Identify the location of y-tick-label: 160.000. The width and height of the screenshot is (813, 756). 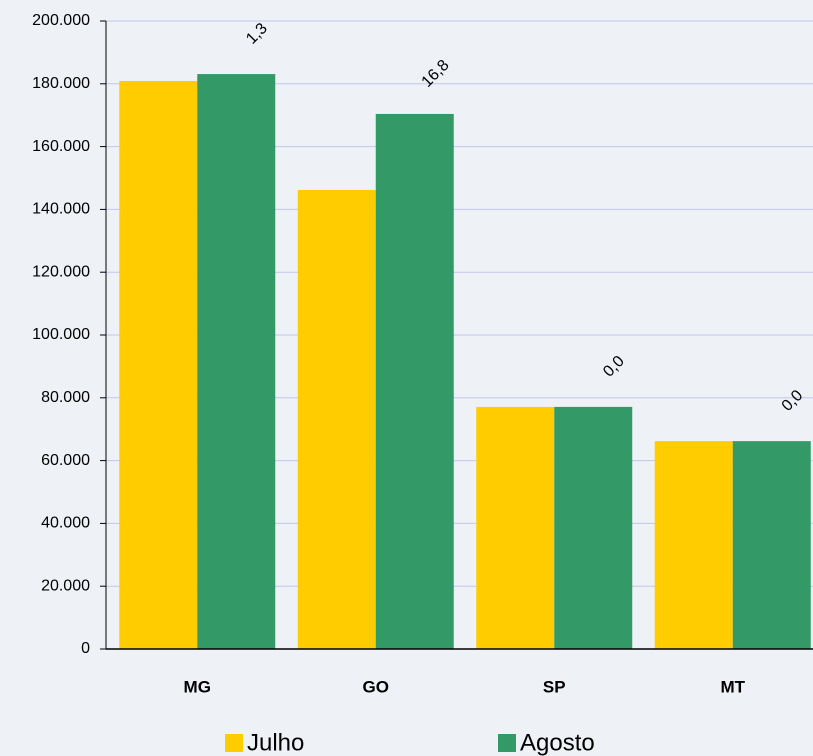
(61, 146).